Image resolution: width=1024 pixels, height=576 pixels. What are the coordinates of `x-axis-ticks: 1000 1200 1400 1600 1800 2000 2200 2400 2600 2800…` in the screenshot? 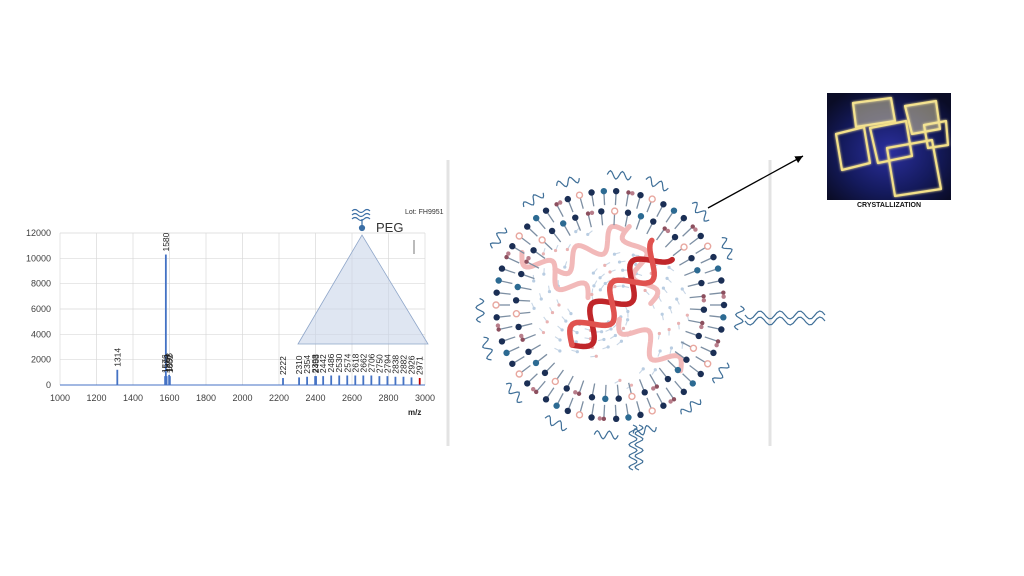 It's located at (242, 398).